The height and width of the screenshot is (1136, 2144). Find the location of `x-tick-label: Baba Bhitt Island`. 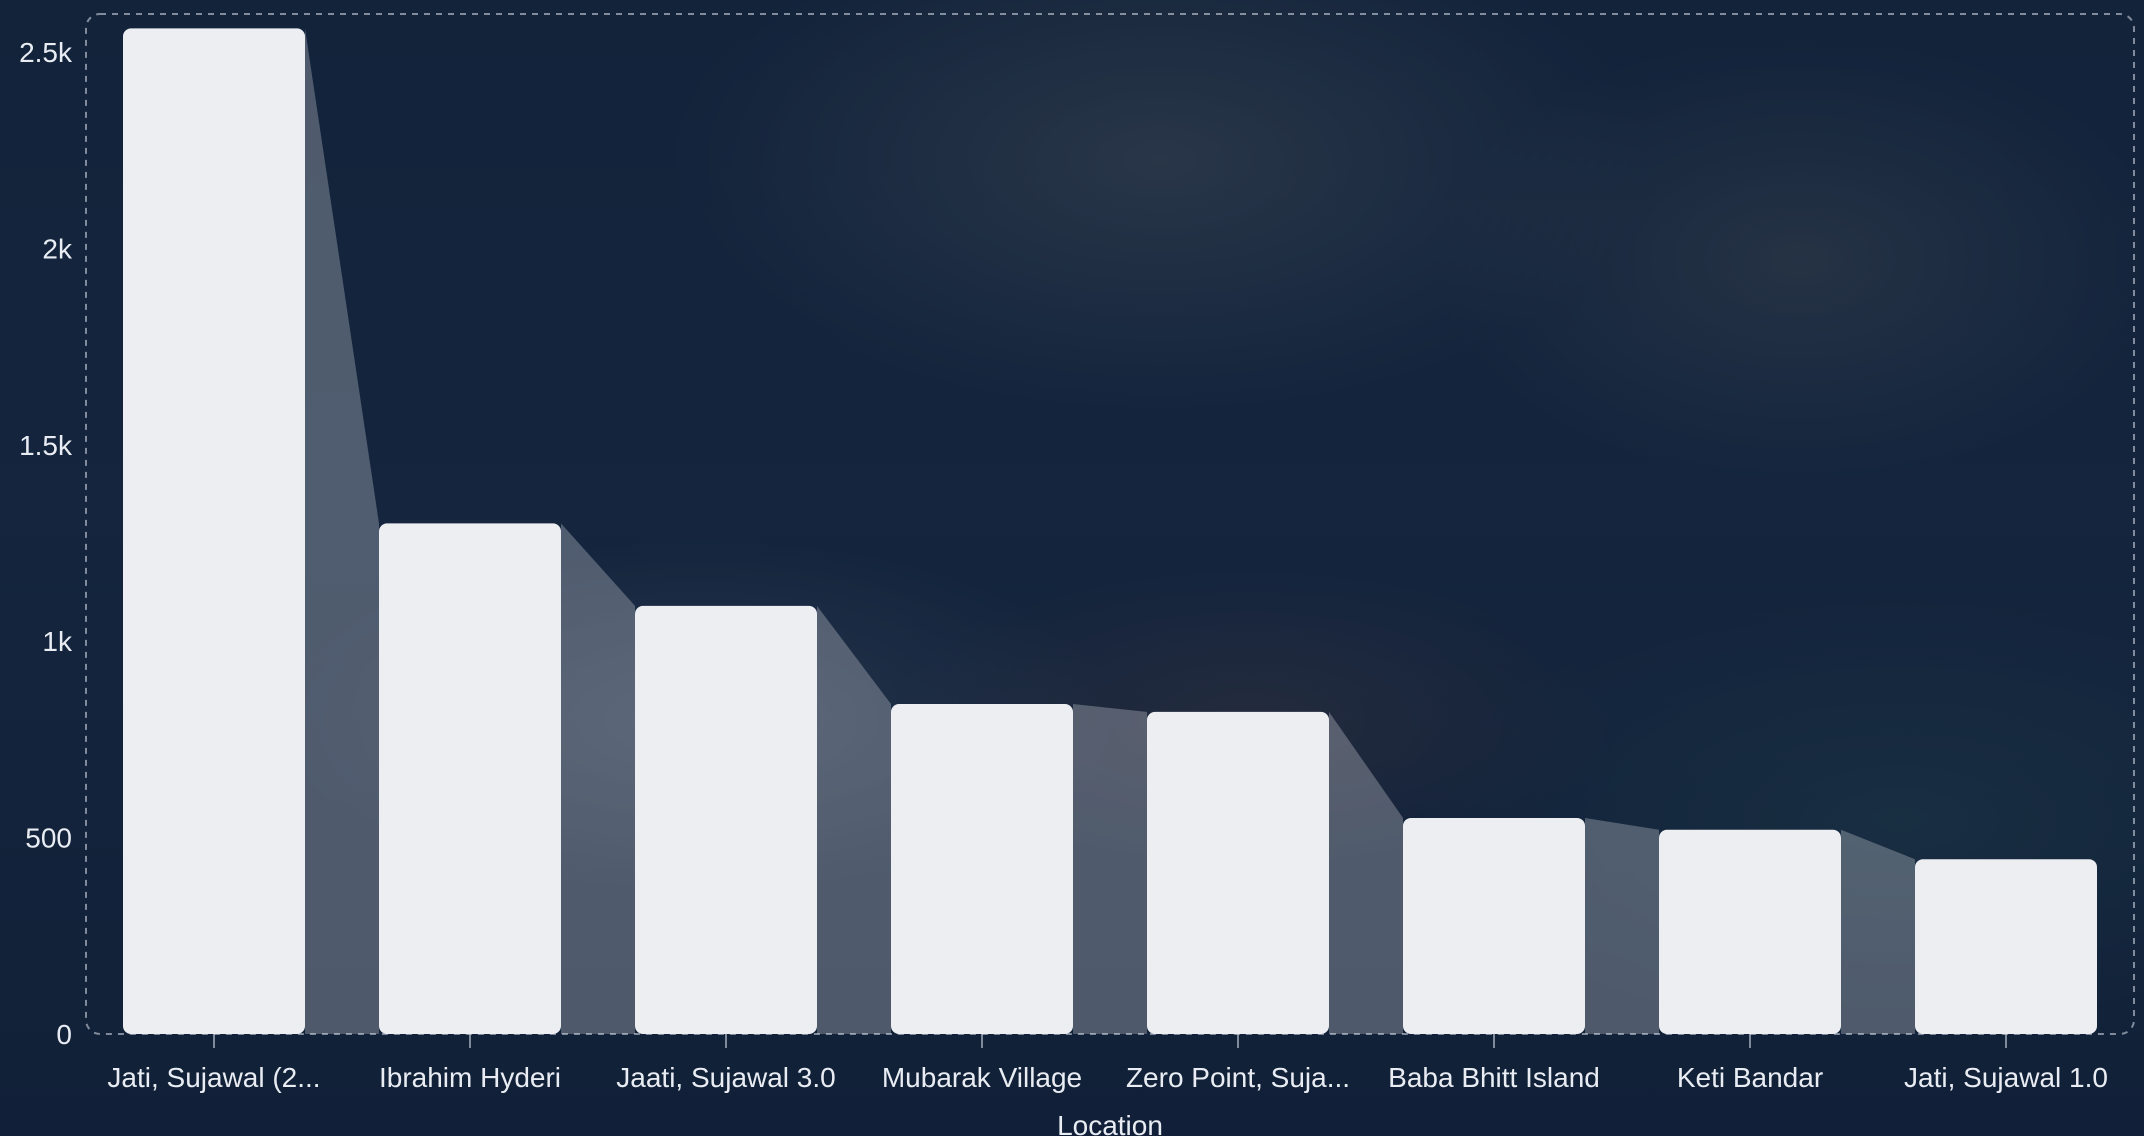

x-tick-label: Baba Bhitt Island is located at coordinates (1494, 1077).